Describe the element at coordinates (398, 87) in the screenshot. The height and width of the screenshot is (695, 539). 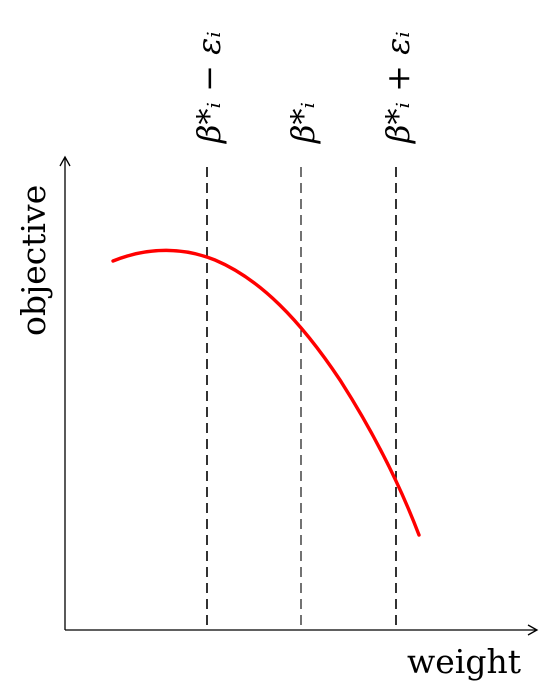
I see `marker-label-upper: β*ᵢ + εᵢ` at that location.